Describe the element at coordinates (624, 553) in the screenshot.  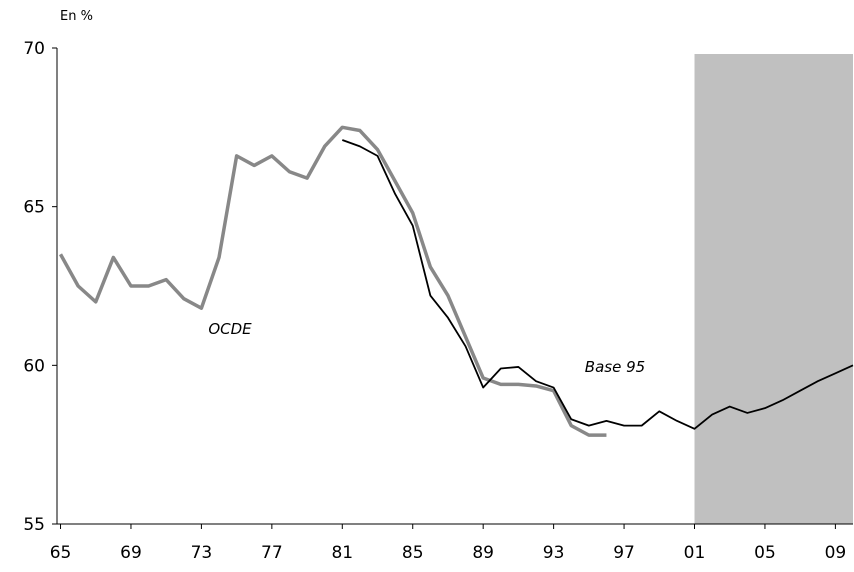
I see `x-tick-label: 97` at that location.